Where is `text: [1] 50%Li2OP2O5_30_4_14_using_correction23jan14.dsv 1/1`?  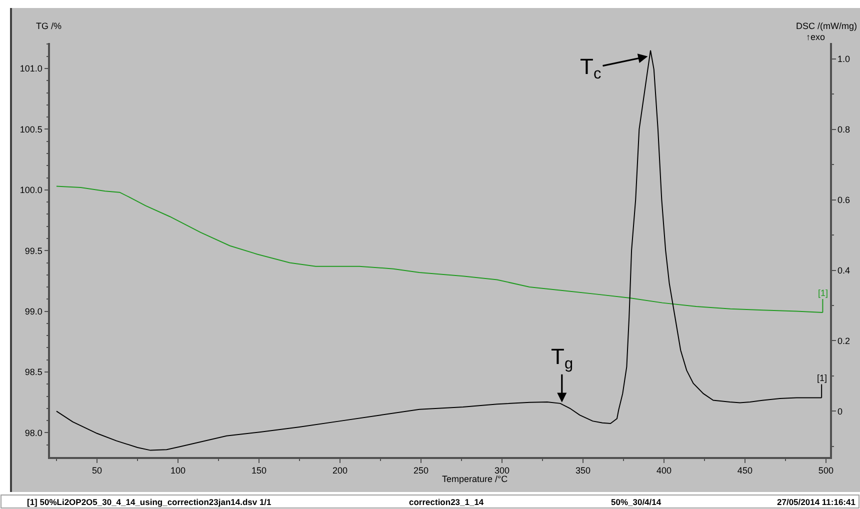 text: [1] 50%Li2OP2O5_30_4_14_using_correction23jan14.dsv 1/1 is located at coordinates (149, 502).